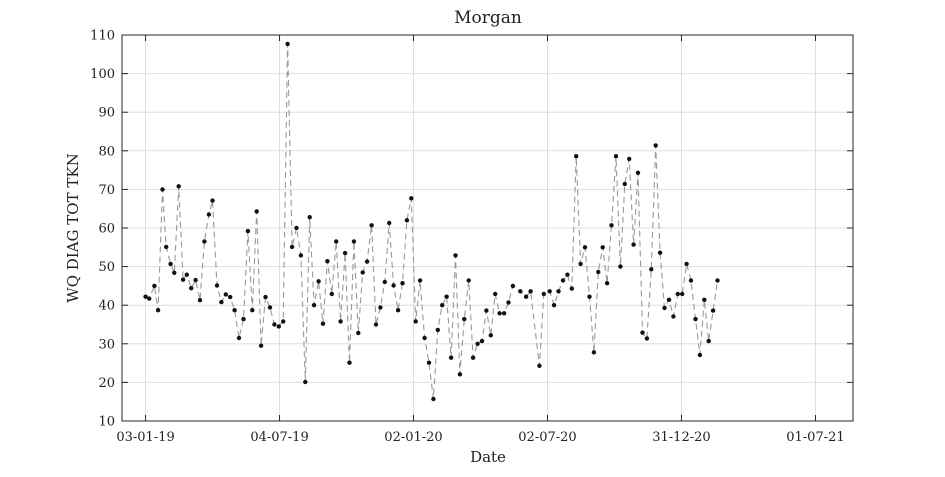 The height and width of the screenshot is (477, 945). Describe the element at coordinates (413, 437) in the screenshot. I see `x-tick-label: 02-01-20` at that location.